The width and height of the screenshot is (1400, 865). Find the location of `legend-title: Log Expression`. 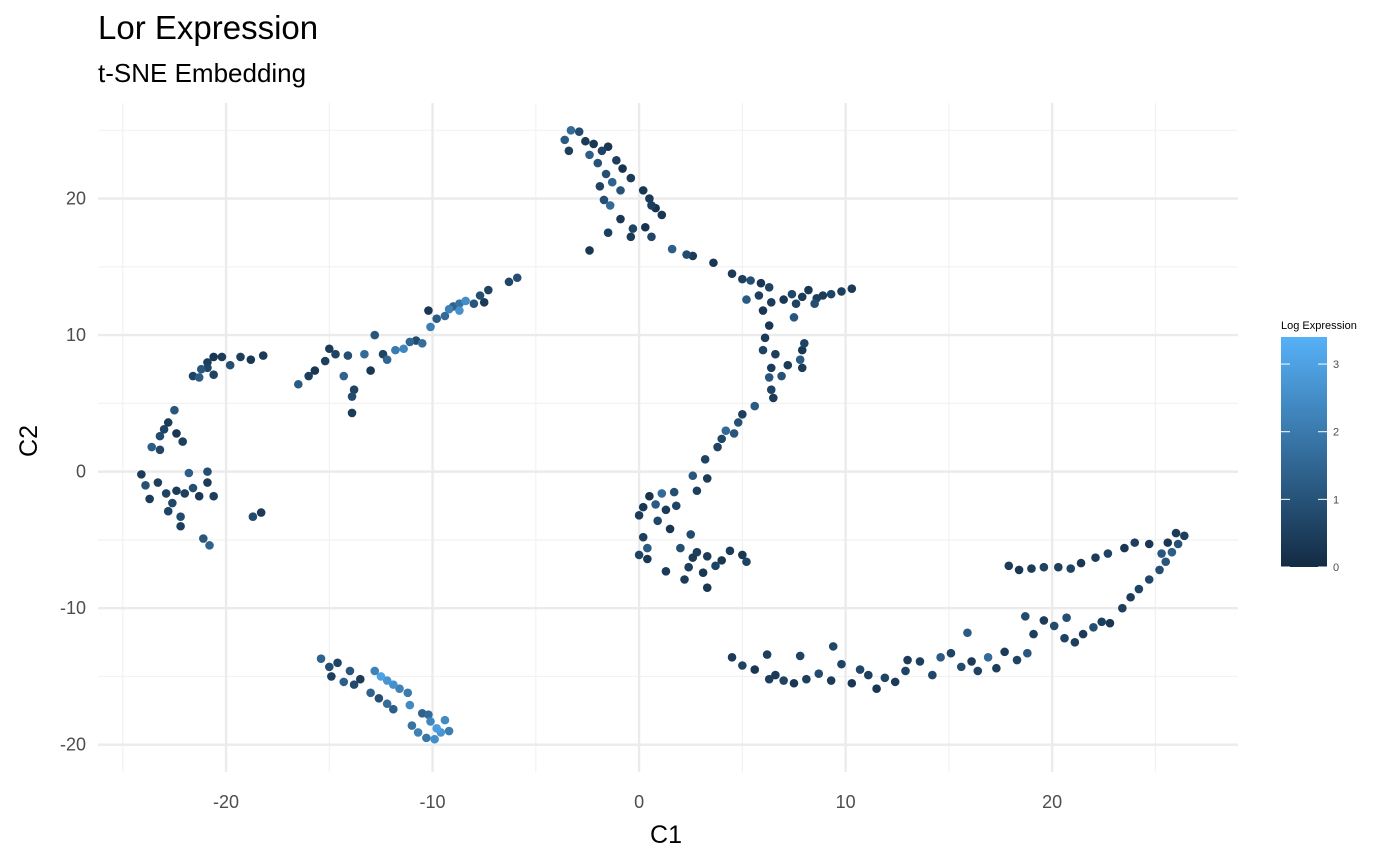

legend-title: Log Expression is located at coordinates (1319, 326).